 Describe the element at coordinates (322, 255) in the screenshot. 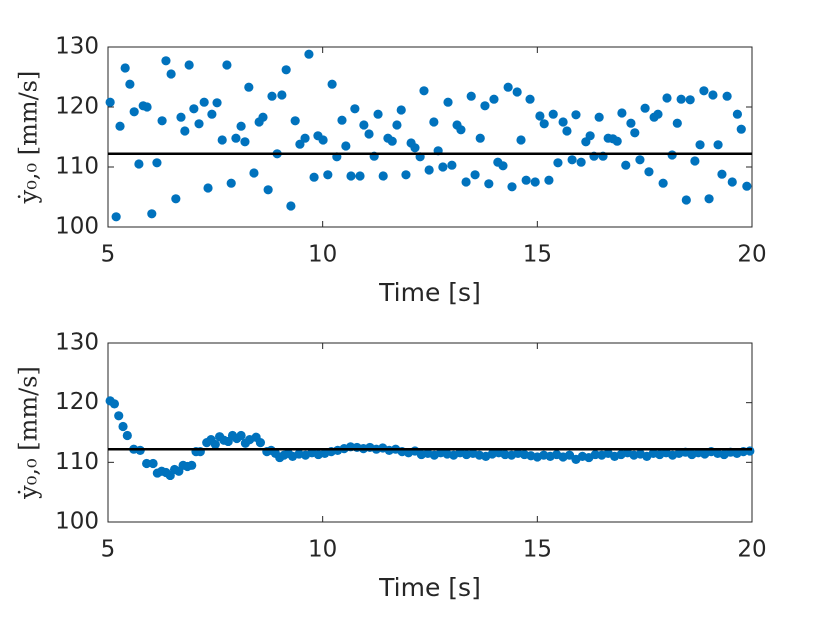

I see `x-tick-label: 10` at that location.